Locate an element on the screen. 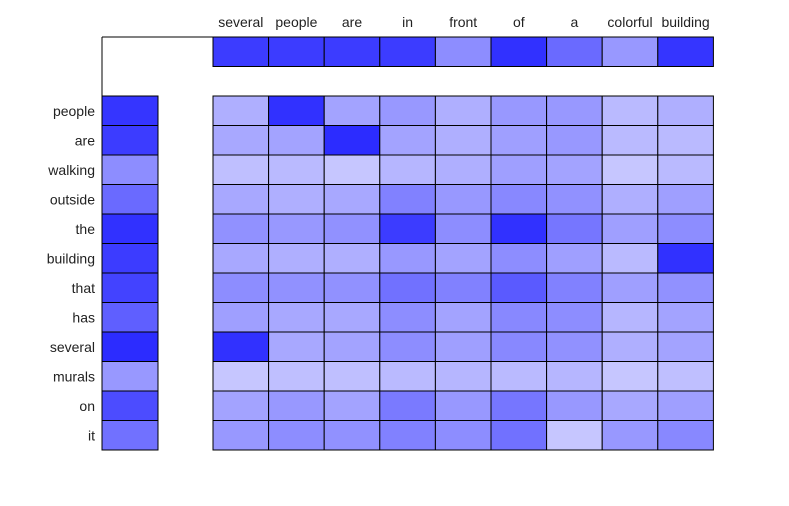  row-label: on is located at coordinates (87, 406).